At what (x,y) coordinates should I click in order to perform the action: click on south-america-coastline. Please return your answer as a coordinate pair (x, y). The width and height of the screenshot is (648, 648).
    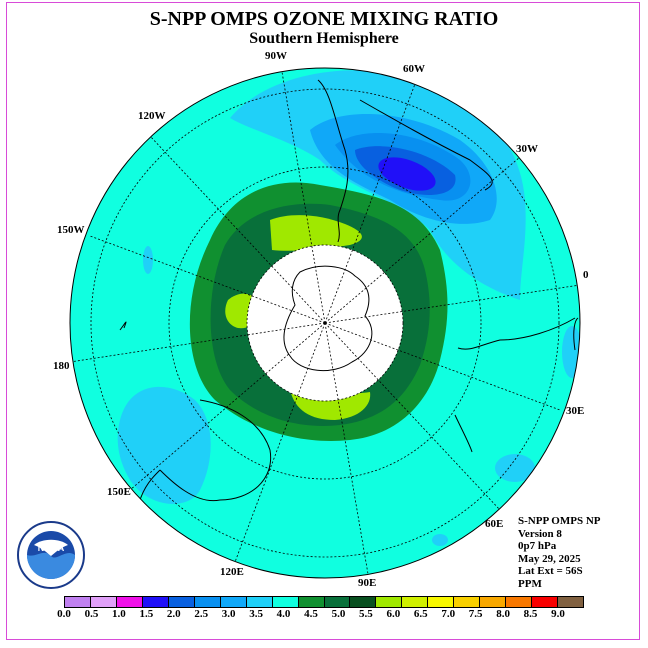
    Looking at the image, I should click on (405, 161).